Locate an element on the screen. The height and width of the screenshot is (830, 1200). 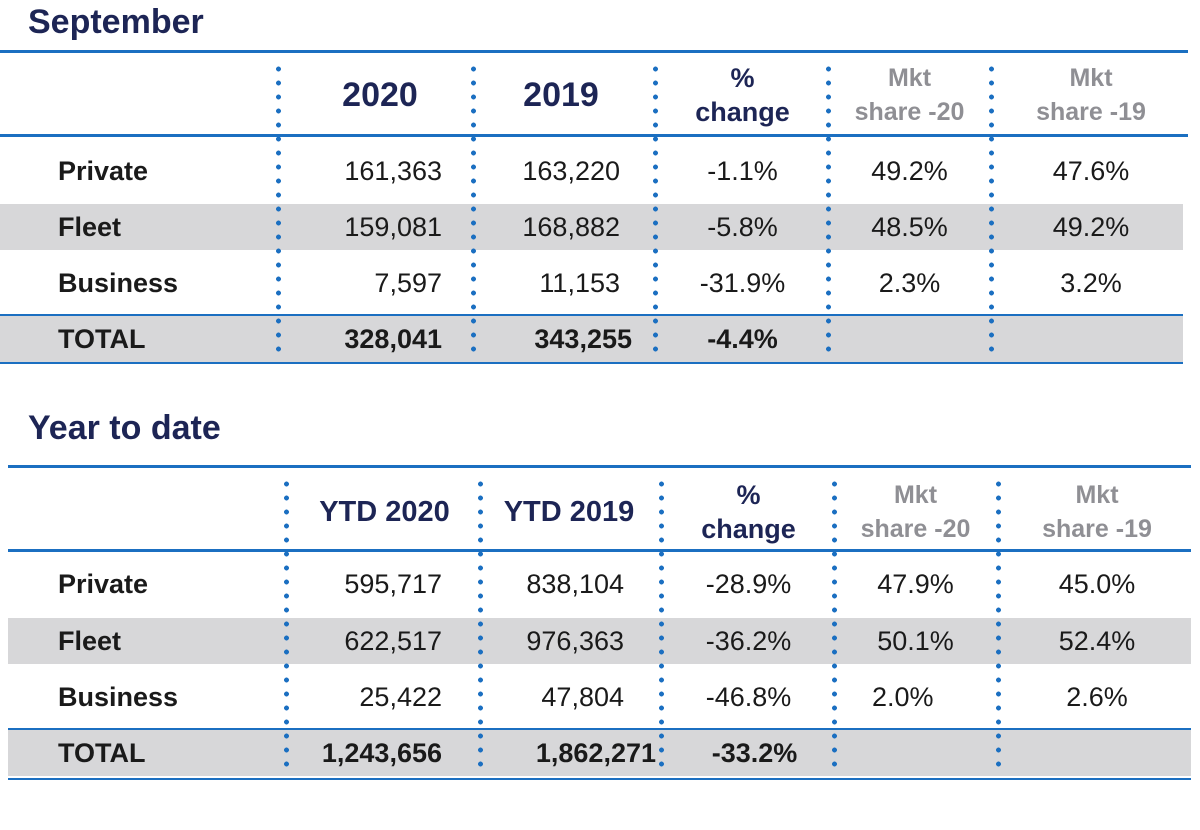
mkt-share-19: 52.4% is located at coordinates (1097, 640).